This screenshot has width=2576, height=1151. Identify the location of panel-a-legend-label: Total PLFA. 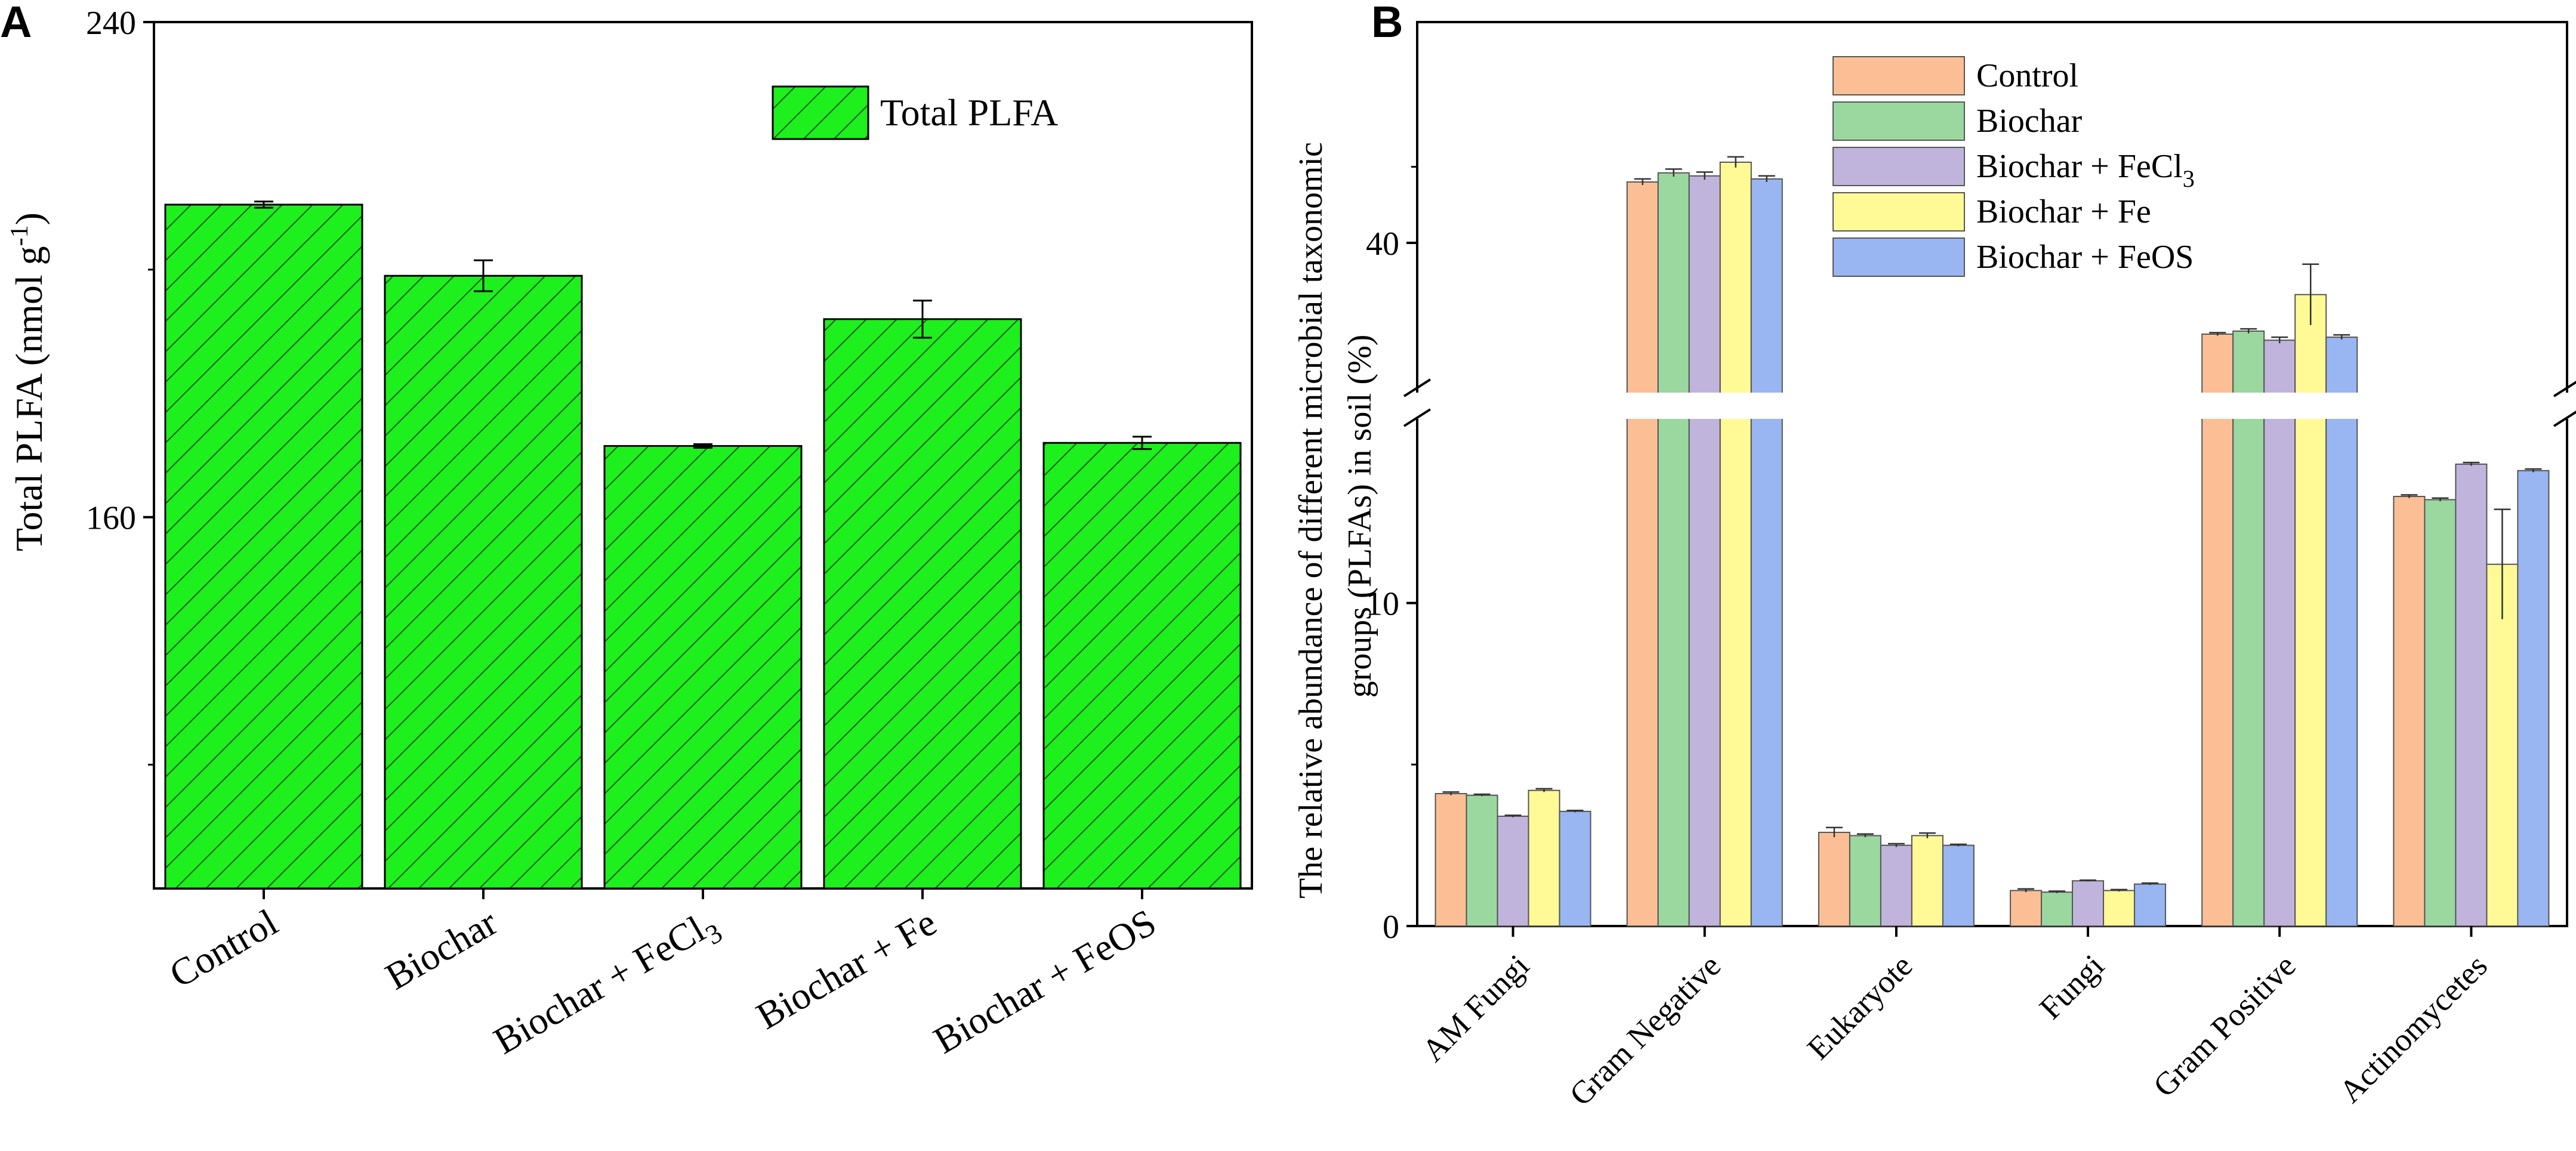
(969, 112).